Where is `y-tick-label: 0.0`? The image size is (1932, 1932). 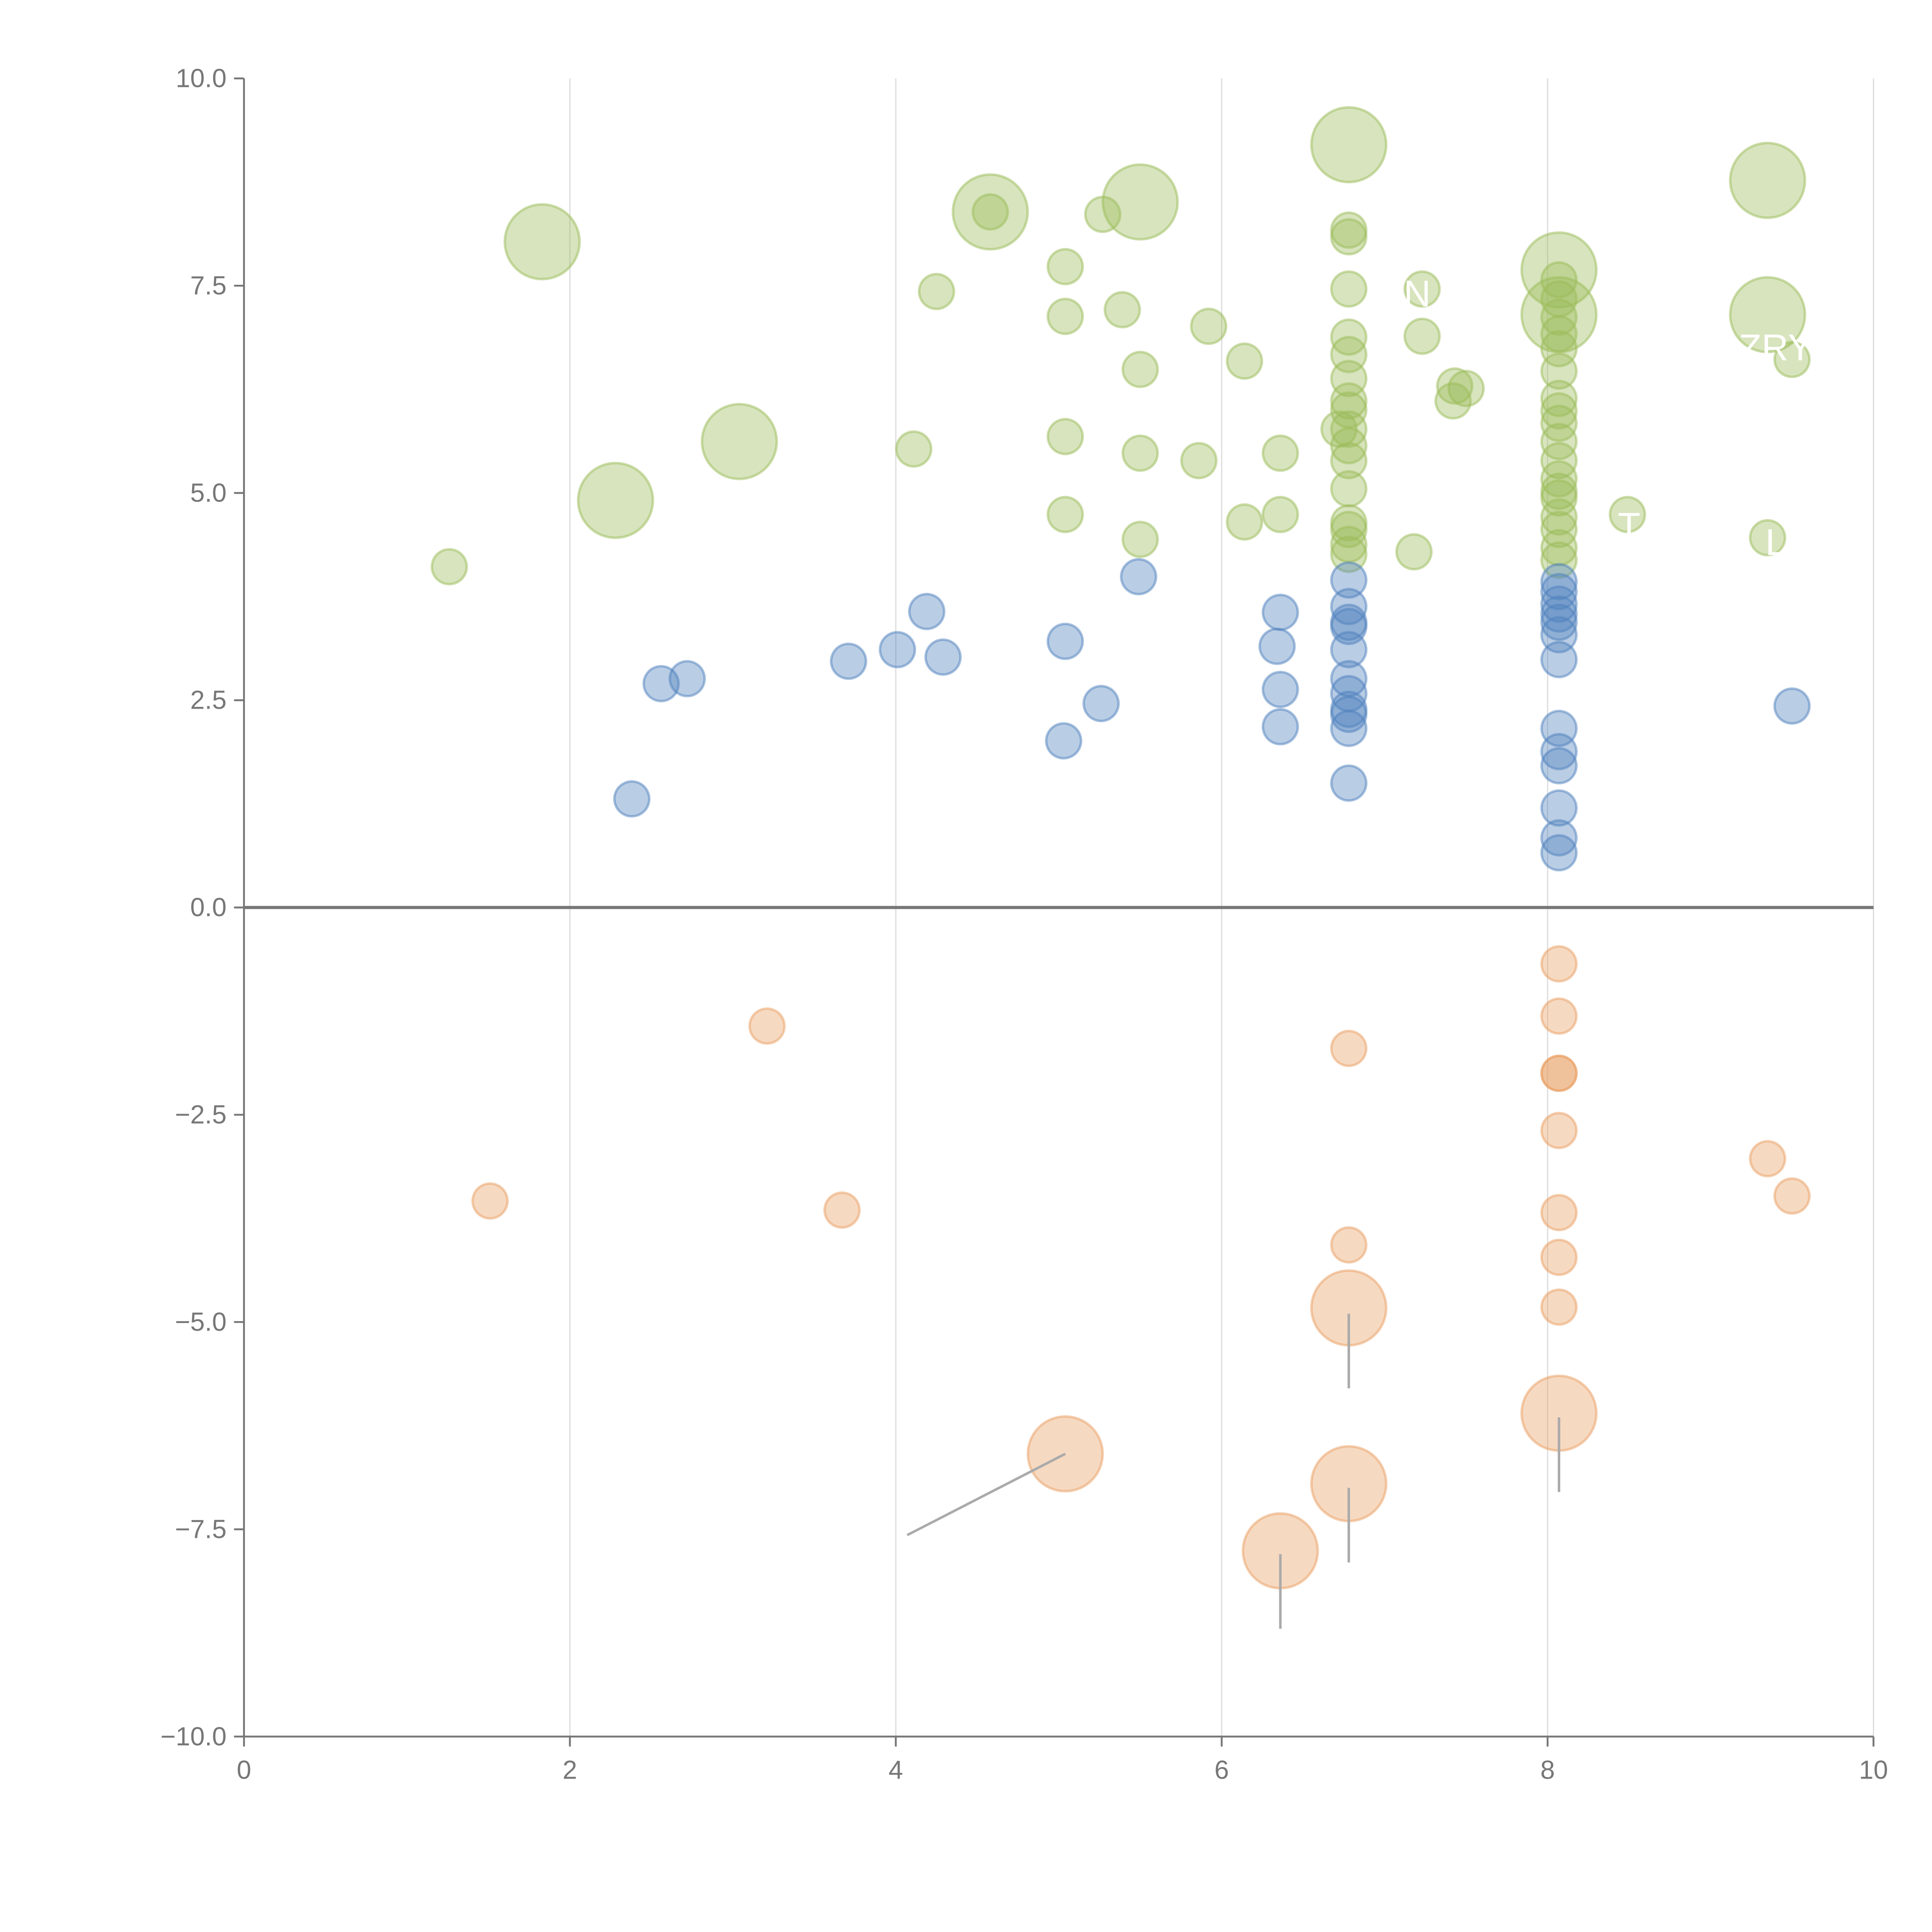 y-tick-label: 0.0 is located at coordinates (208, 907).